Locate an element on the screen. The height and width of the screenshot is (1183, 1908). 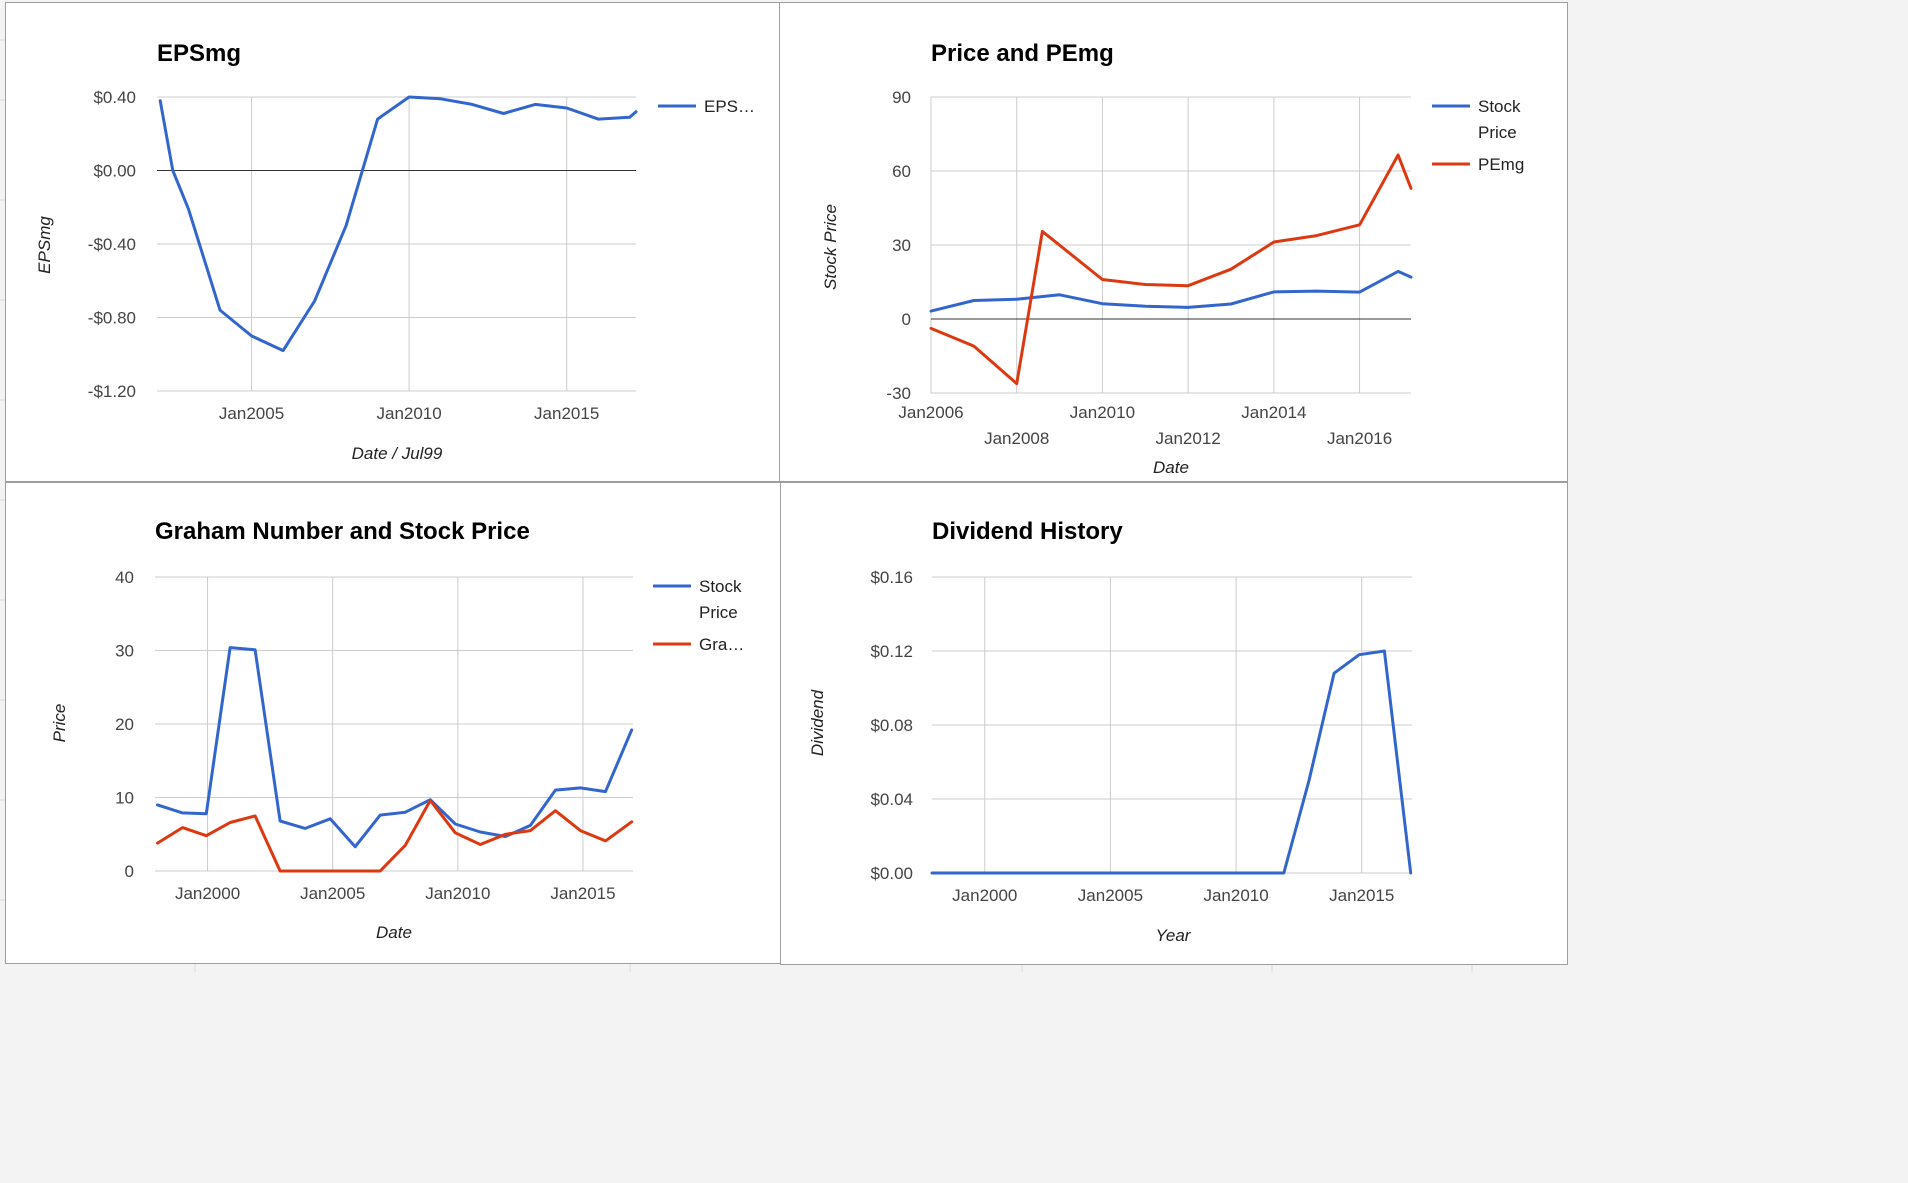
legend-label: PEmg is located at coordinates (1501, 164).